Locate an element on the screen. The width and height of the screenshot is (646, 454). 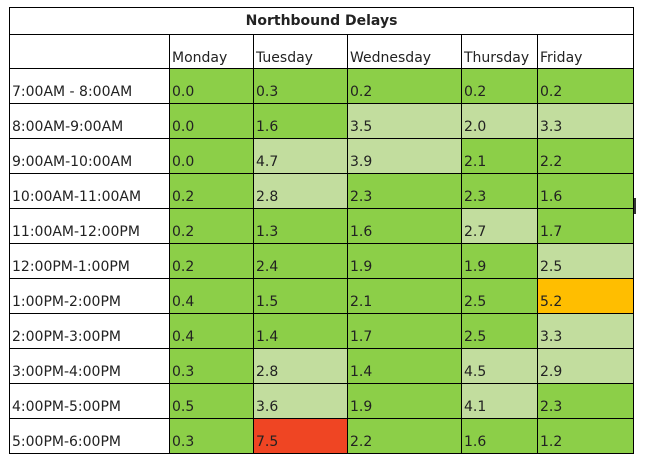
delay-cell-wednesday: 3.5 is located at coordinates (404, 121).